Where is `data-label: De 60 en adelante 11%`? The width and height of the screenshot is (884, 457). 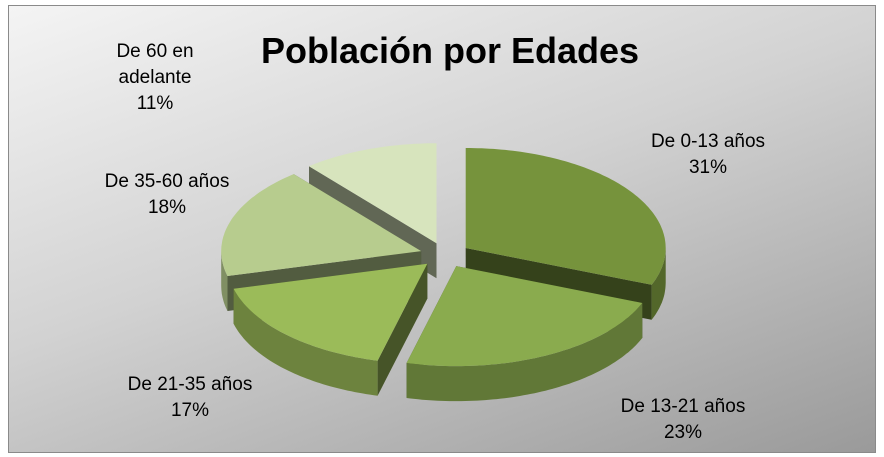 data-label: De 60 en adelante 11% is located at coordinates (155, 78).